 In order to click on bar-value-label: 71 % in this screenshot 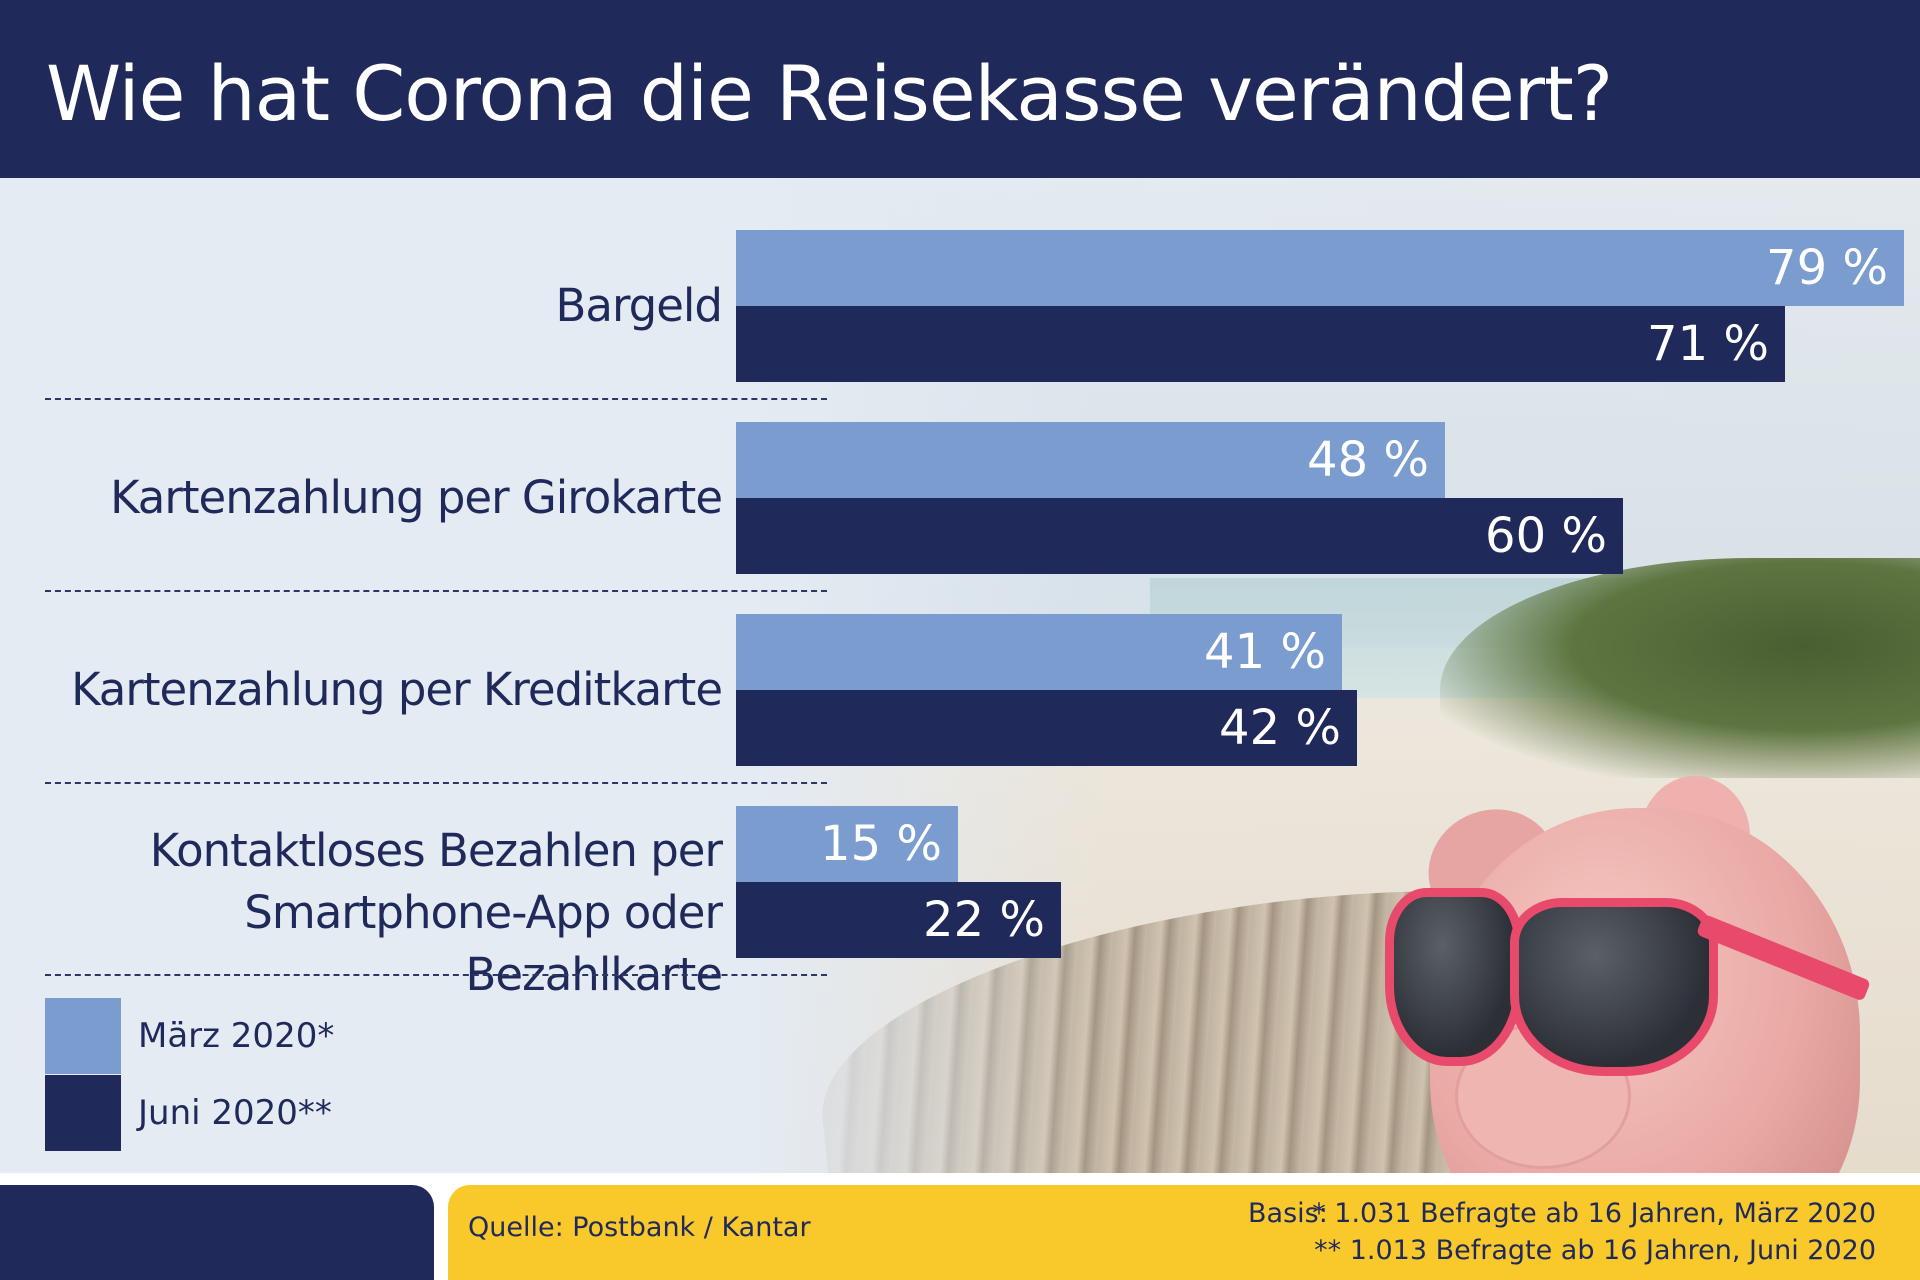, I will do `click(1708, 344)`.